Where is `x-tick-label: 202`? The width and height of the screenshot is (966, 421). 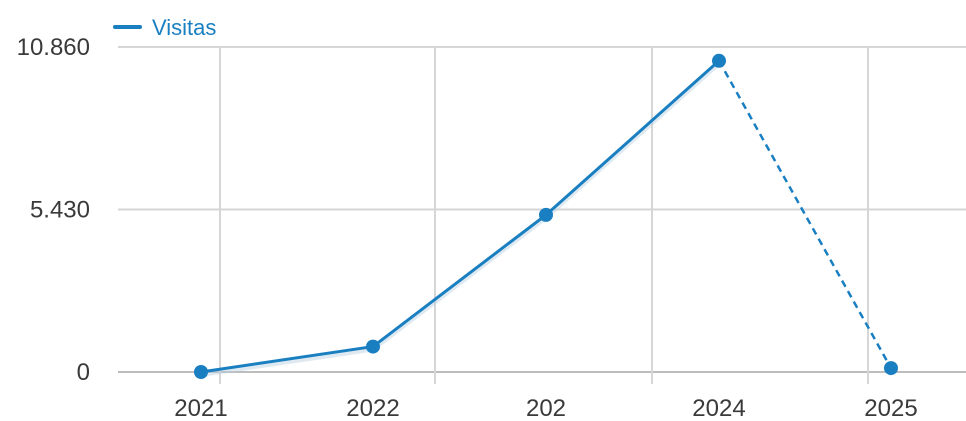
x-tick-label: 202 is located at coordinates (546, 408).